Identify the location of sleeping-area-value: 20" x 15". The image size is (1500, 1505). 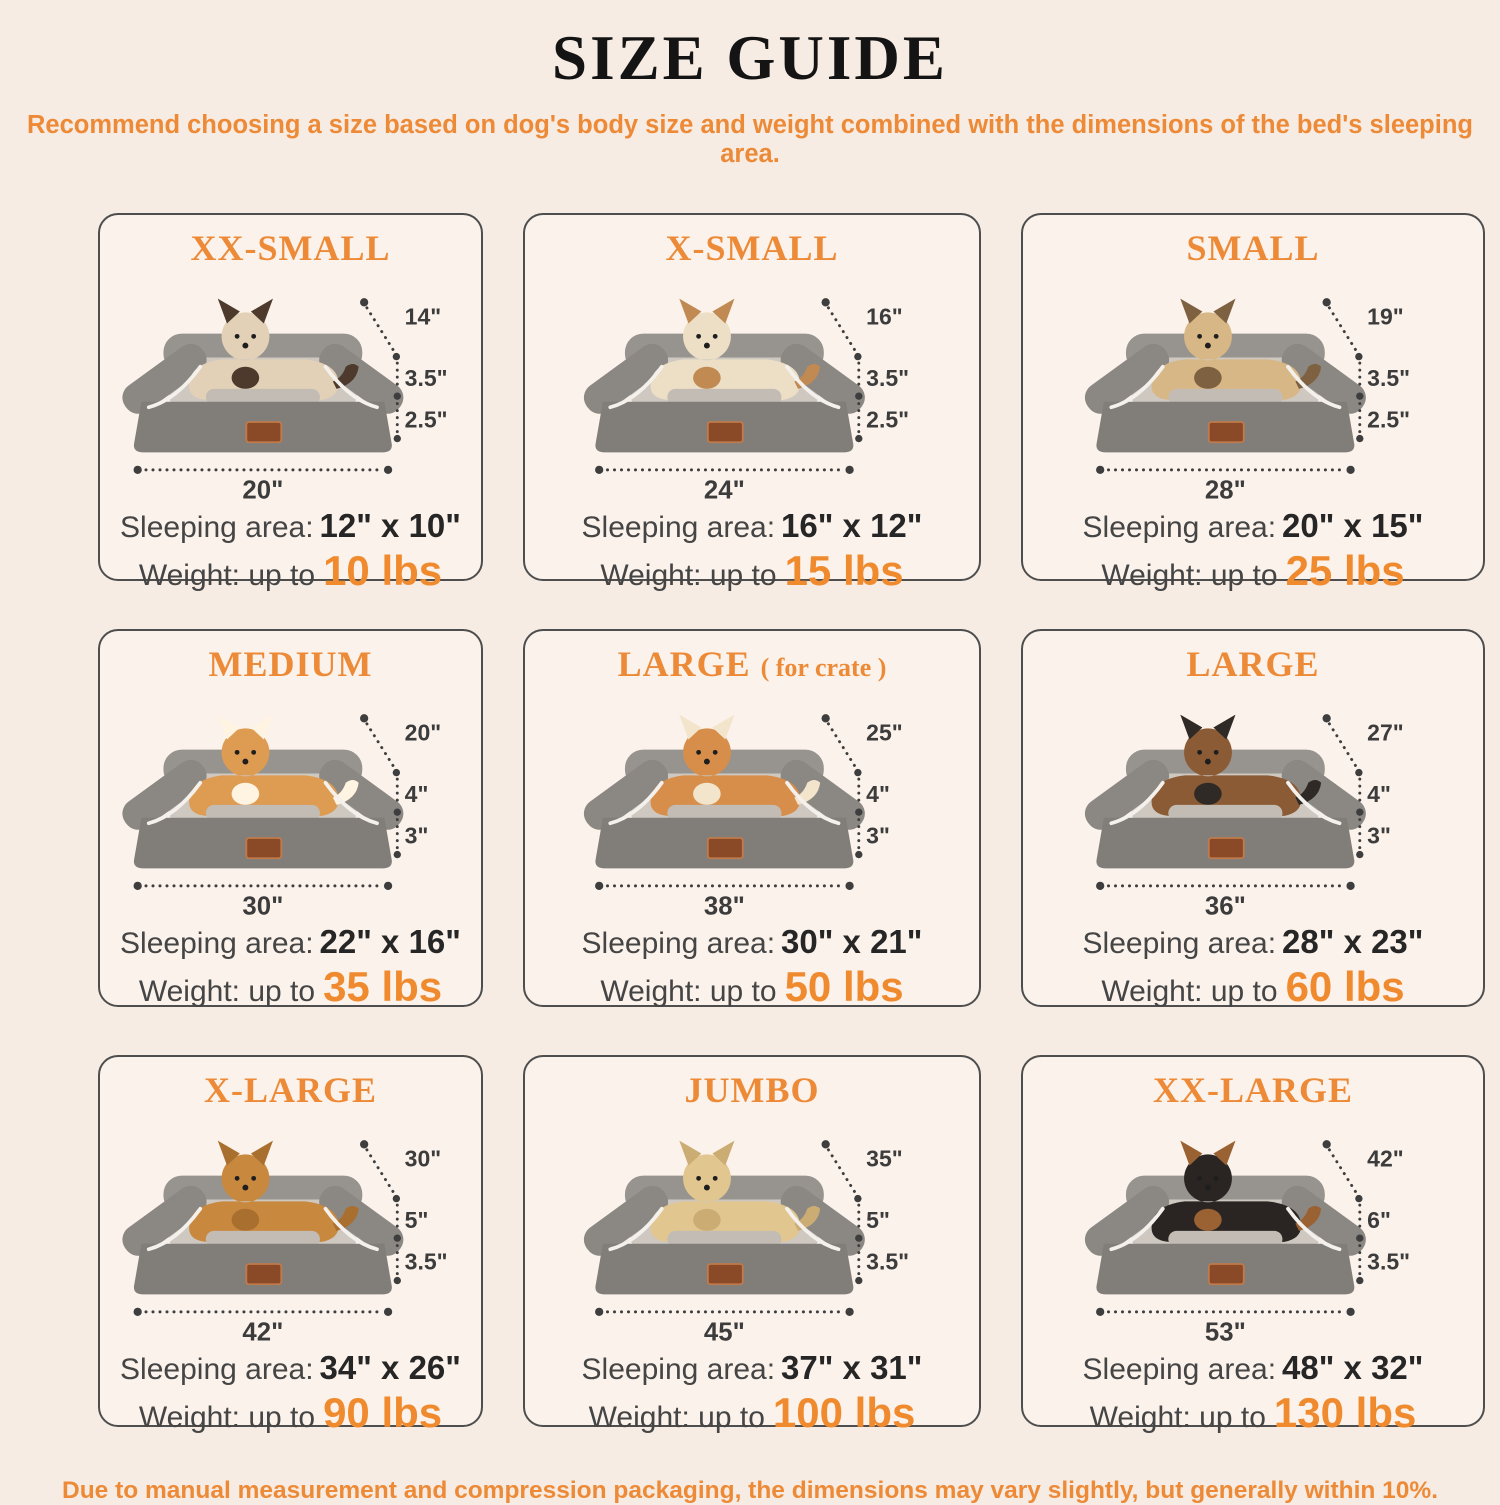
(1353, 525).